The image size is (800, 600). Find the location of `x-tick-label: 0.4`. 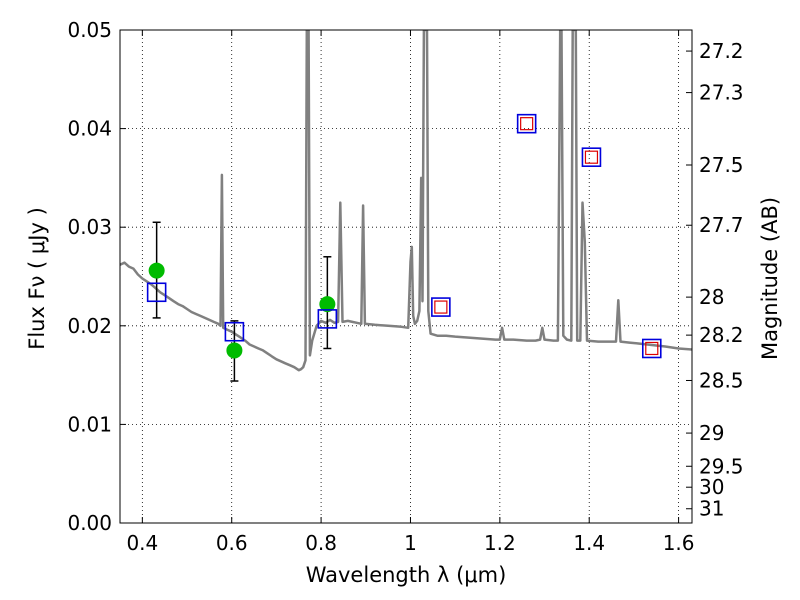

x-tick-label: 0.4 is located at coordinates (142, 543).